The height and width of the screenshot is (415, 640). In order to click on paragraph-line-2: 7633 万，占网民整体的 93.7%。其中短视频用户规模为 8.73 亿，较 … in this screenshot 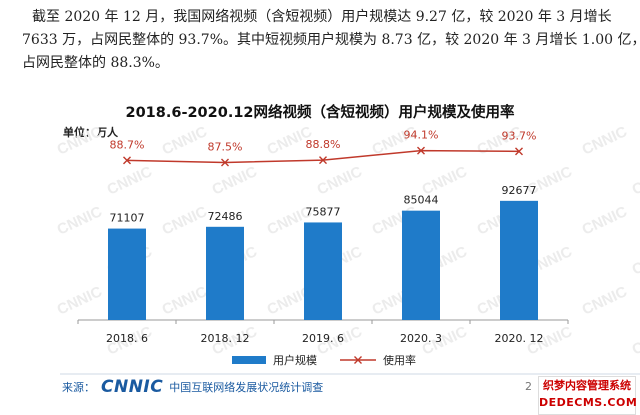, I will do `click(331, 40)`.